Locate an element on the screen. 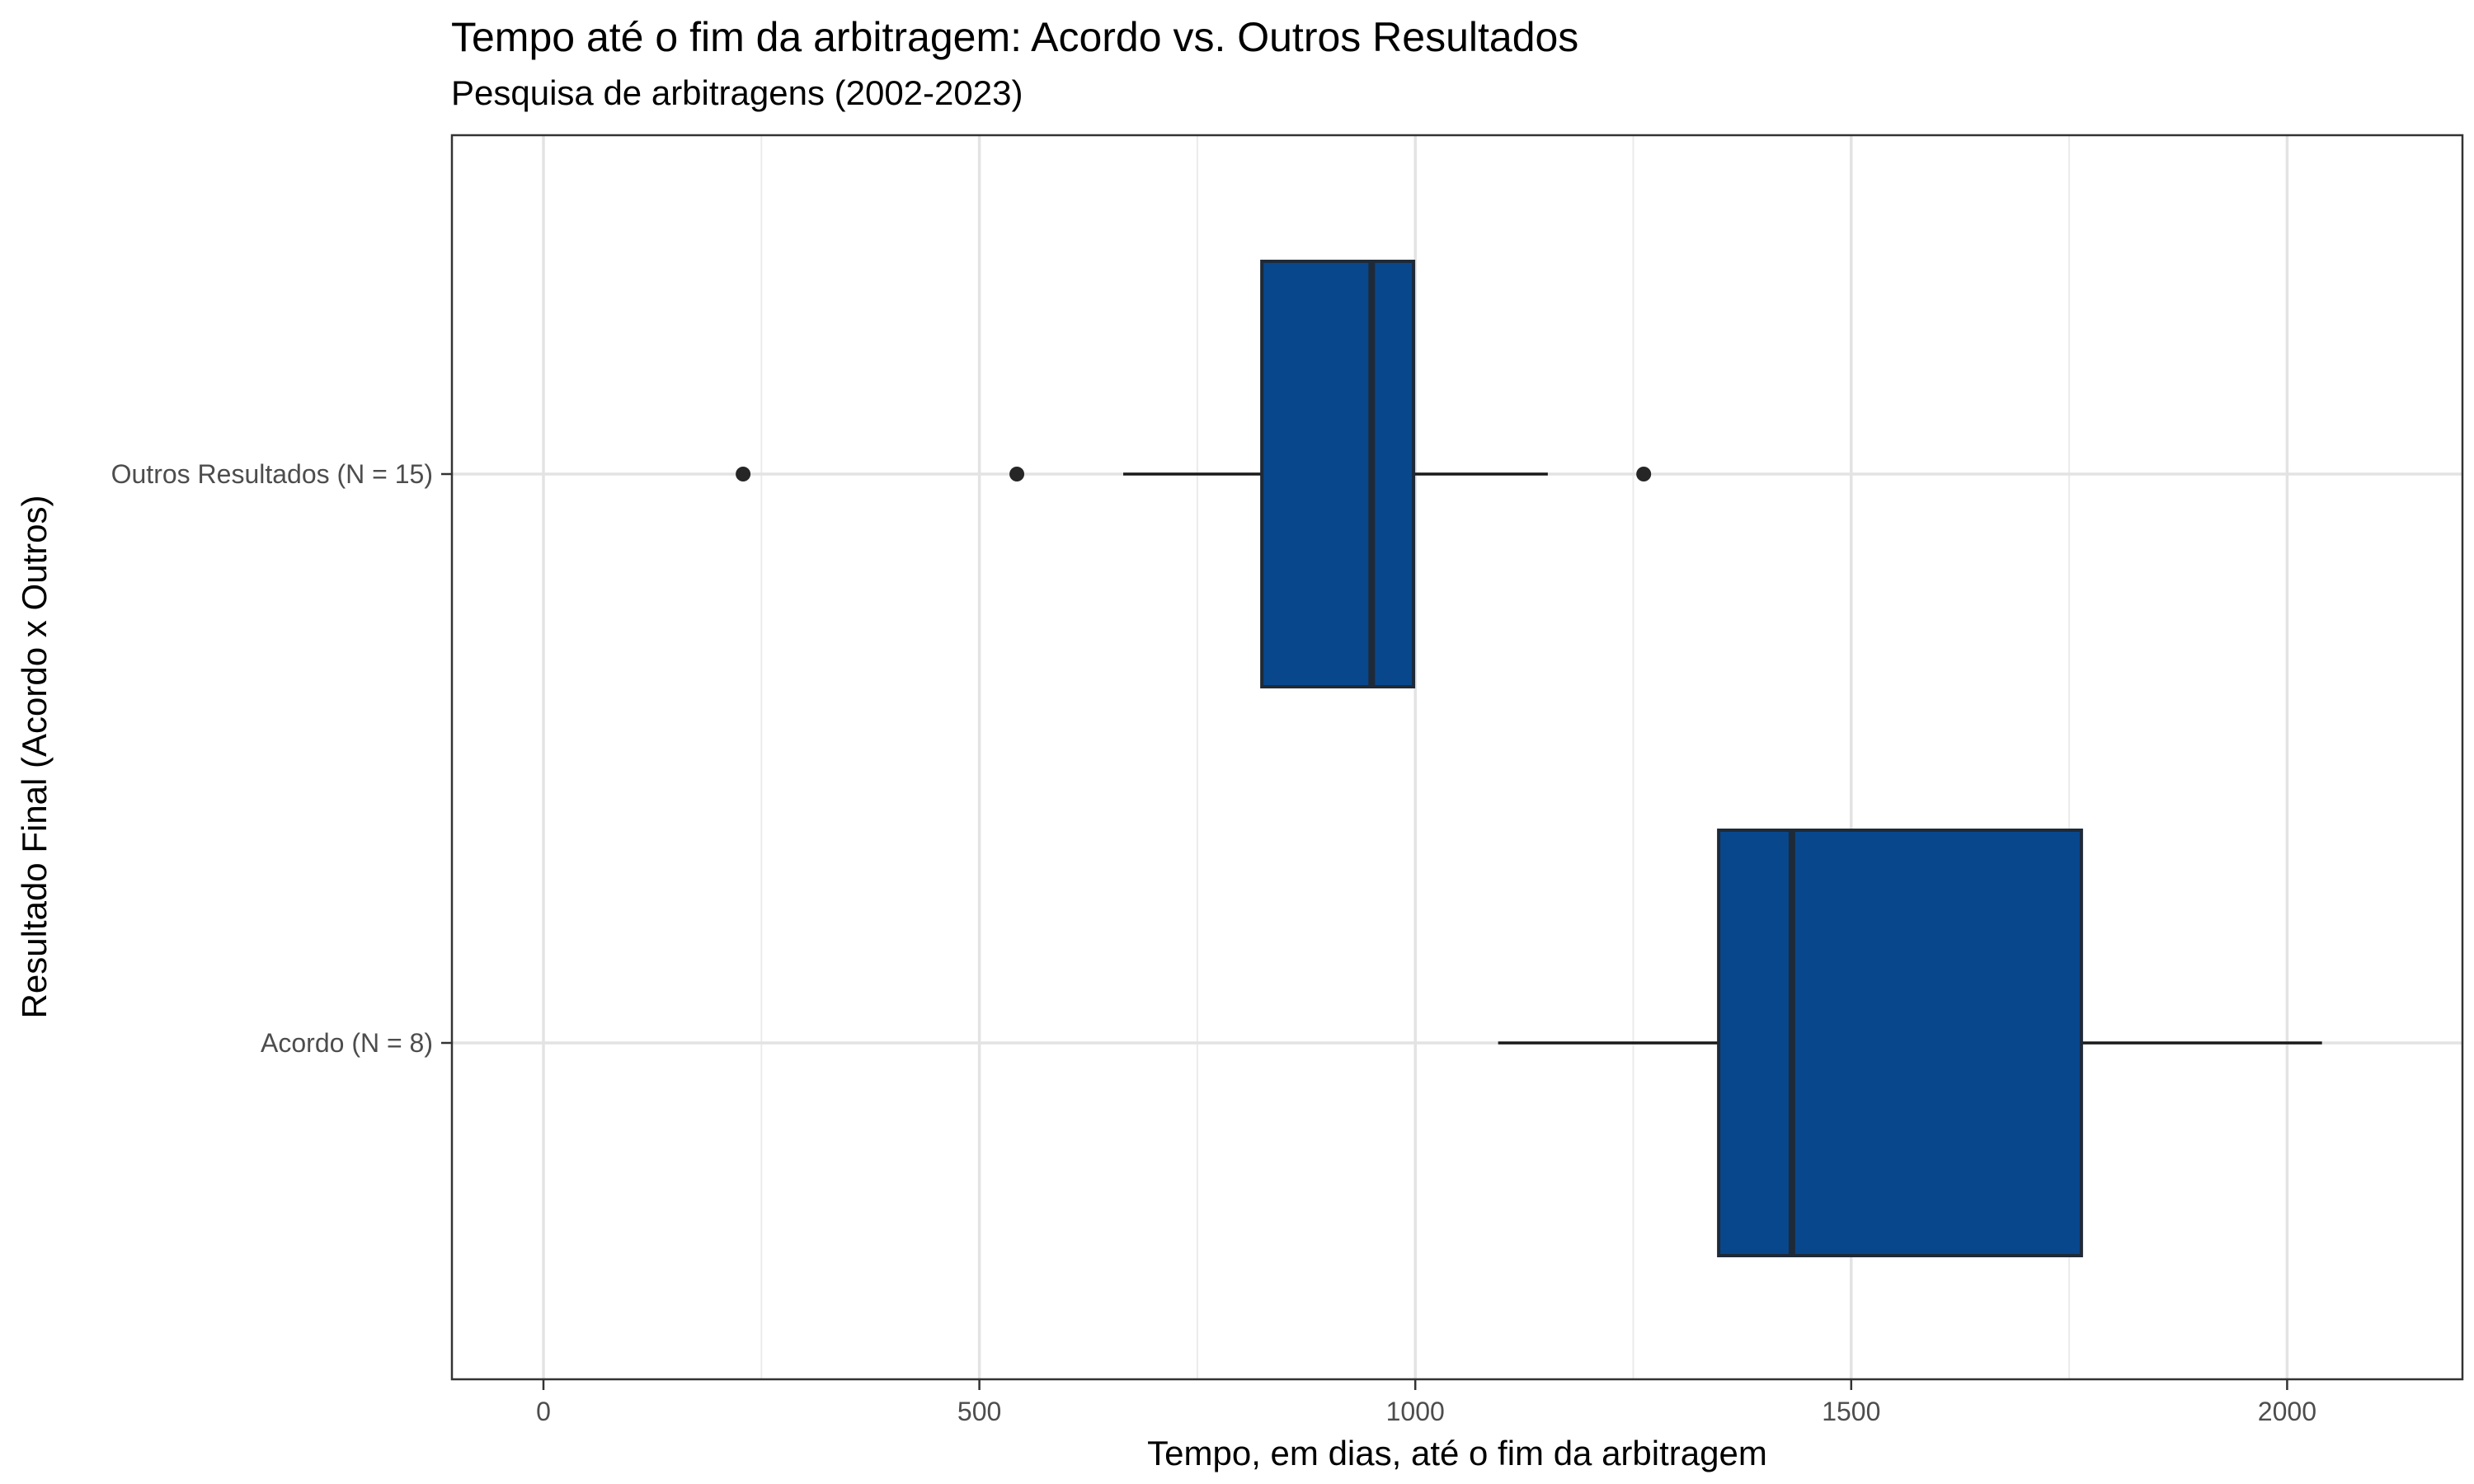  chart-subtitle: Pesquisa de arbitragens (2002-2023) is located at coordinates (737, 92).